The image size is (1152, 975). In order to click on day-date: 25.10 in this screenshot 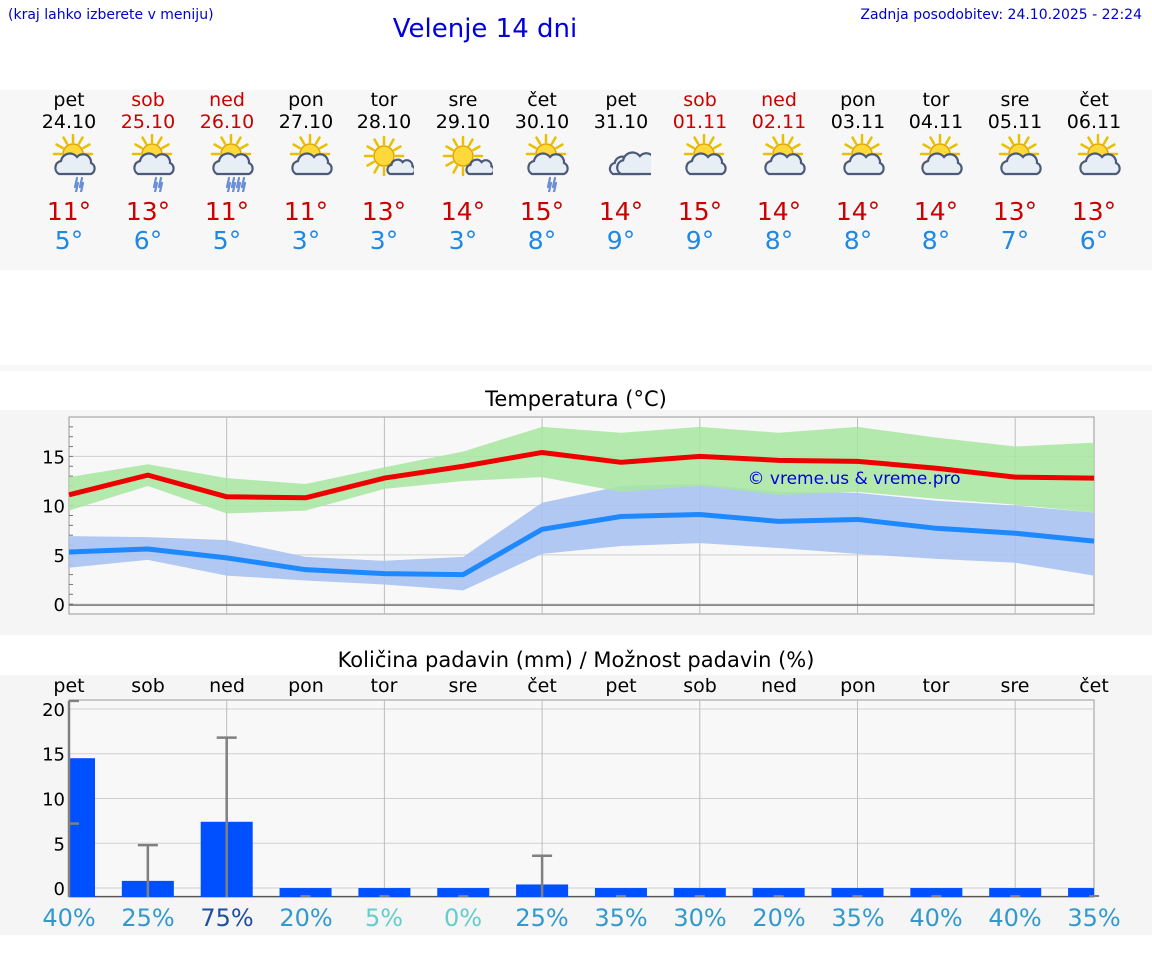, I will do `click(148, 122)`.